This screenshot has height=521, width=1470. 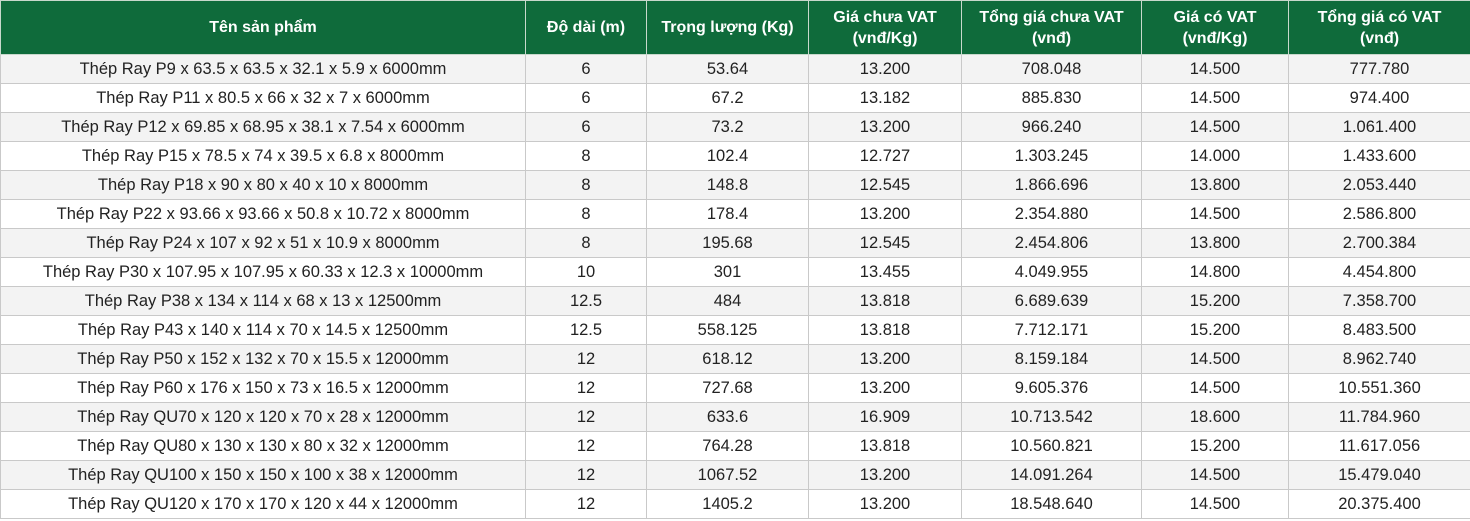 I want to click on value-cell: 13.182, so click(x=885, y=98).